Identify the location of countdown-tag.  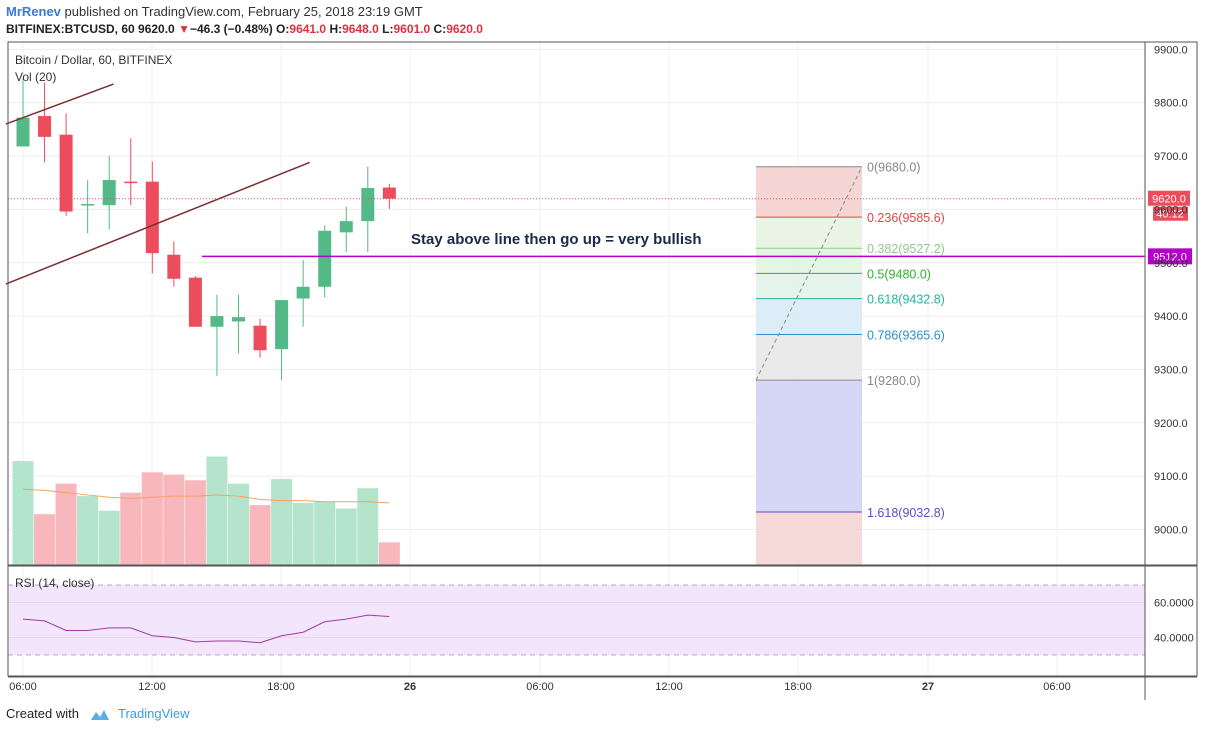
(1170, 213).